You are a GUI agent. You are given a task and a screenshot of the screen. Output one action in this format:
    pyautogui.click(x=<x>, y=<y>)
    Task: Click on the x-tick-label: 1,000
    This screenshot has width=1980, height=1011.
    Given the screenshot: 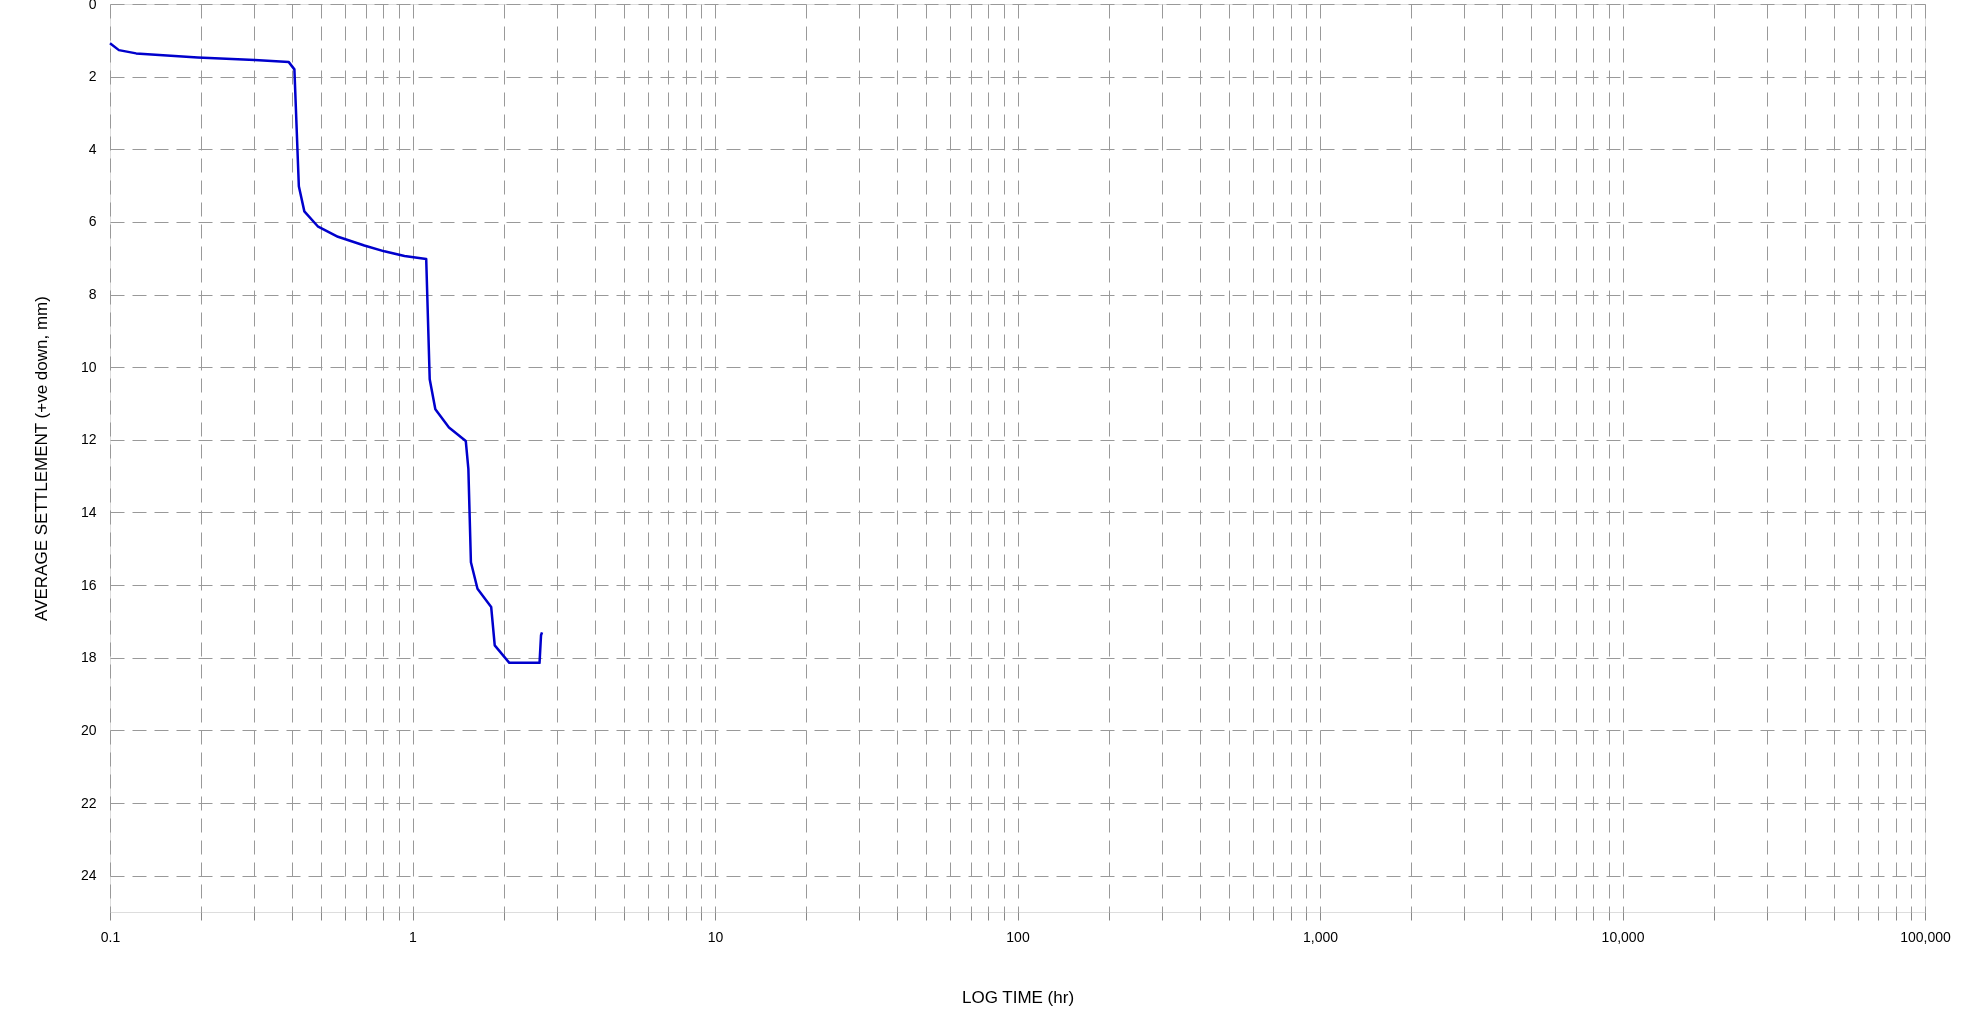 What is the action you would take?
    pyautogui.click(x=1320, y=936)
    